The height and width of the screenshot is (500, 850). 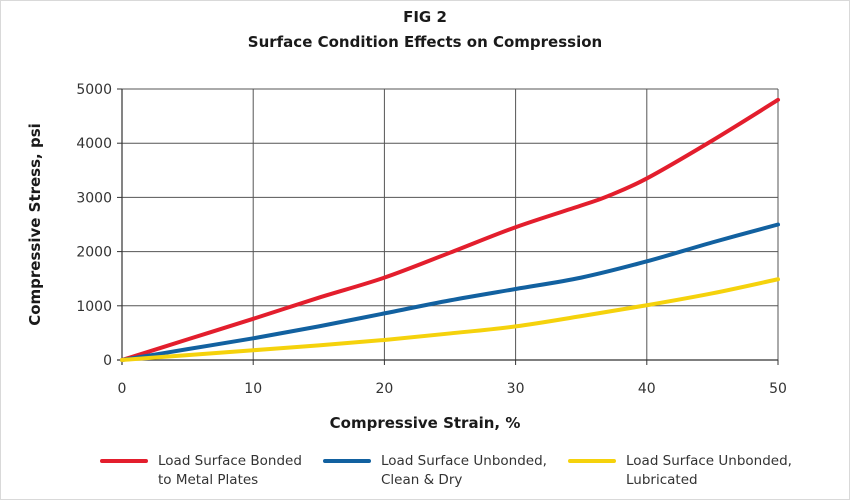 I want to click on legend-label: Load Surface Unbonded, Clean & Dry, so click(x=481, y=471).